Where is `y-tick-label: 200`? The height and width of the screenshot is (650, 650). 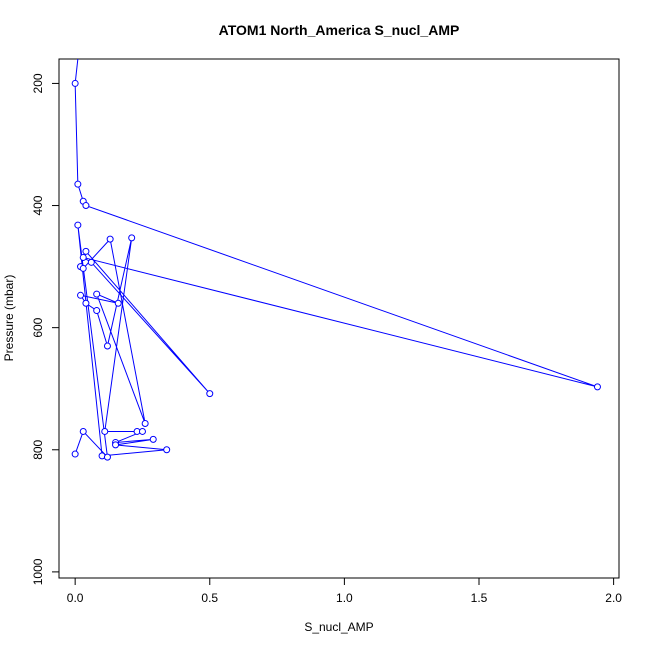 y-tick-label: 200 is located at coordinates (38, 83).